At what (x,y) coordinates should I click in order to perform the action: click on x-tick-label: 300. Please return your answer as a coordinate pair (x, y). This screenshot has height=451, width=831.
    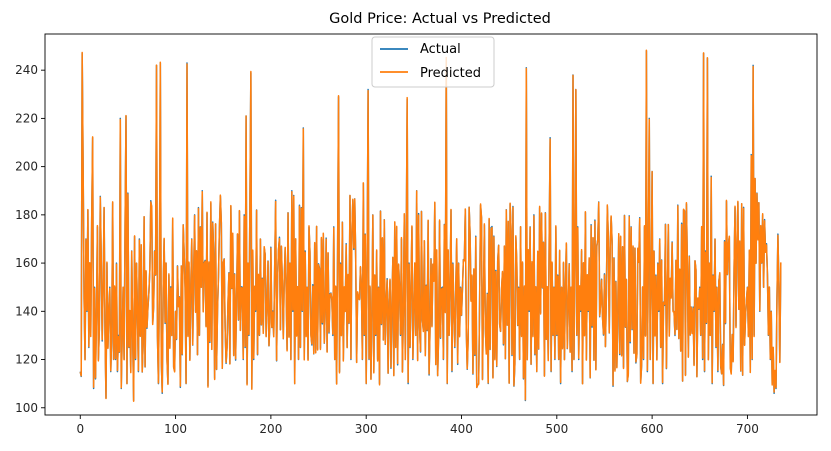
    Looking at the image, I should click on (366, 429).